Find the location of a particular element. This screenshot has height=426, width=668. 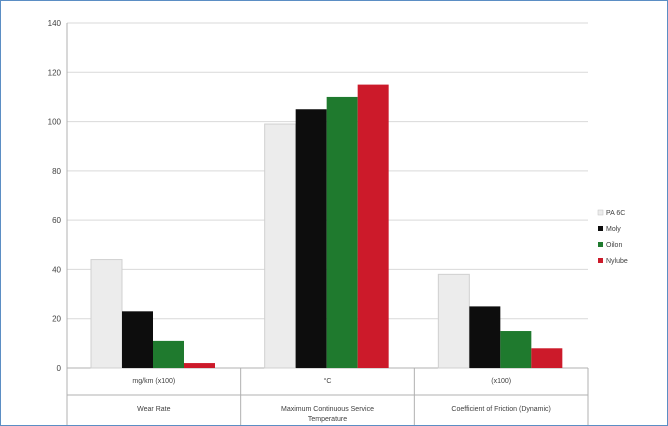

legend-label: Oilon is located at coordinates (614, 245).